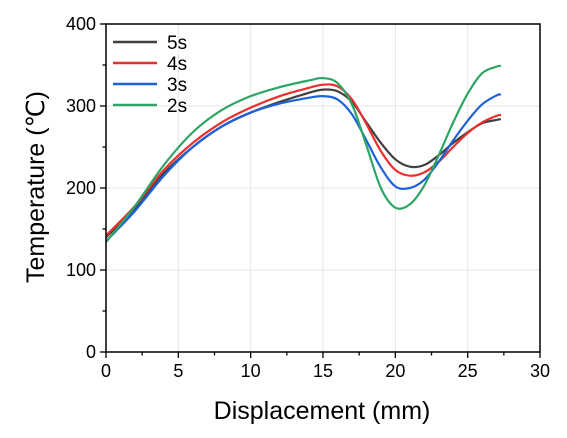  I want to click on y-tick-label: 300, so click(81, 106).